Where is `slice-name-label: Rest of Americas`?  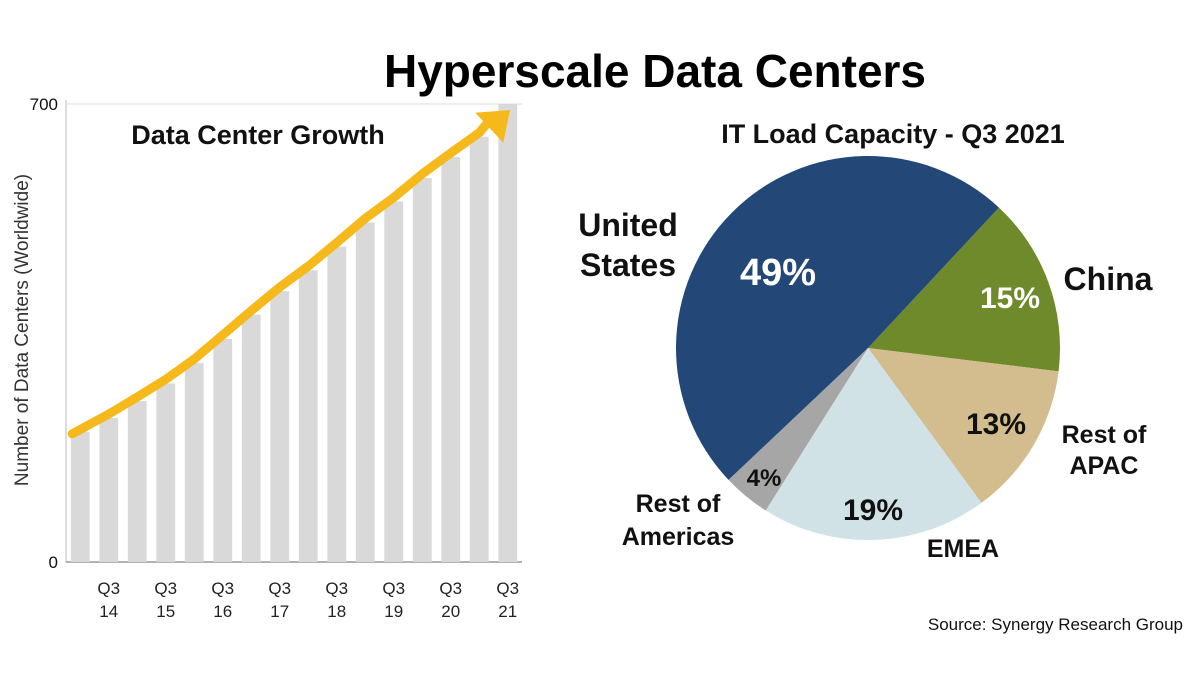 slice-name-label: Rest of Americas is located at coordinates (678, 520).